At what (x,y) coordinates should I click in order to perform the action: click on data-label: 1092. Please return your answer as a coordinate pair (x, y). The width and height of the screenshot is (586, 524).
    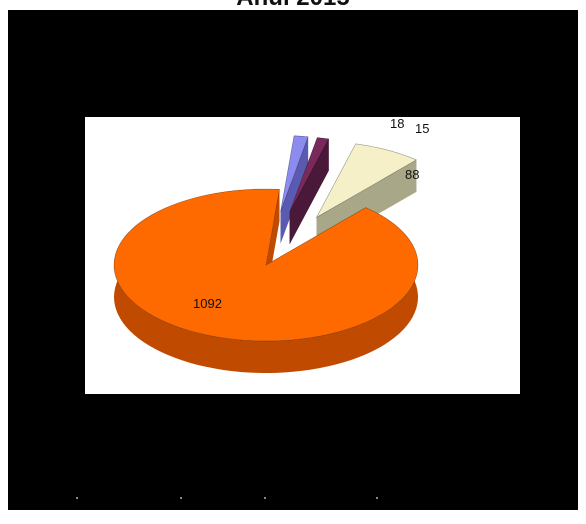
    Looking at the image, I should click on (207, 303).